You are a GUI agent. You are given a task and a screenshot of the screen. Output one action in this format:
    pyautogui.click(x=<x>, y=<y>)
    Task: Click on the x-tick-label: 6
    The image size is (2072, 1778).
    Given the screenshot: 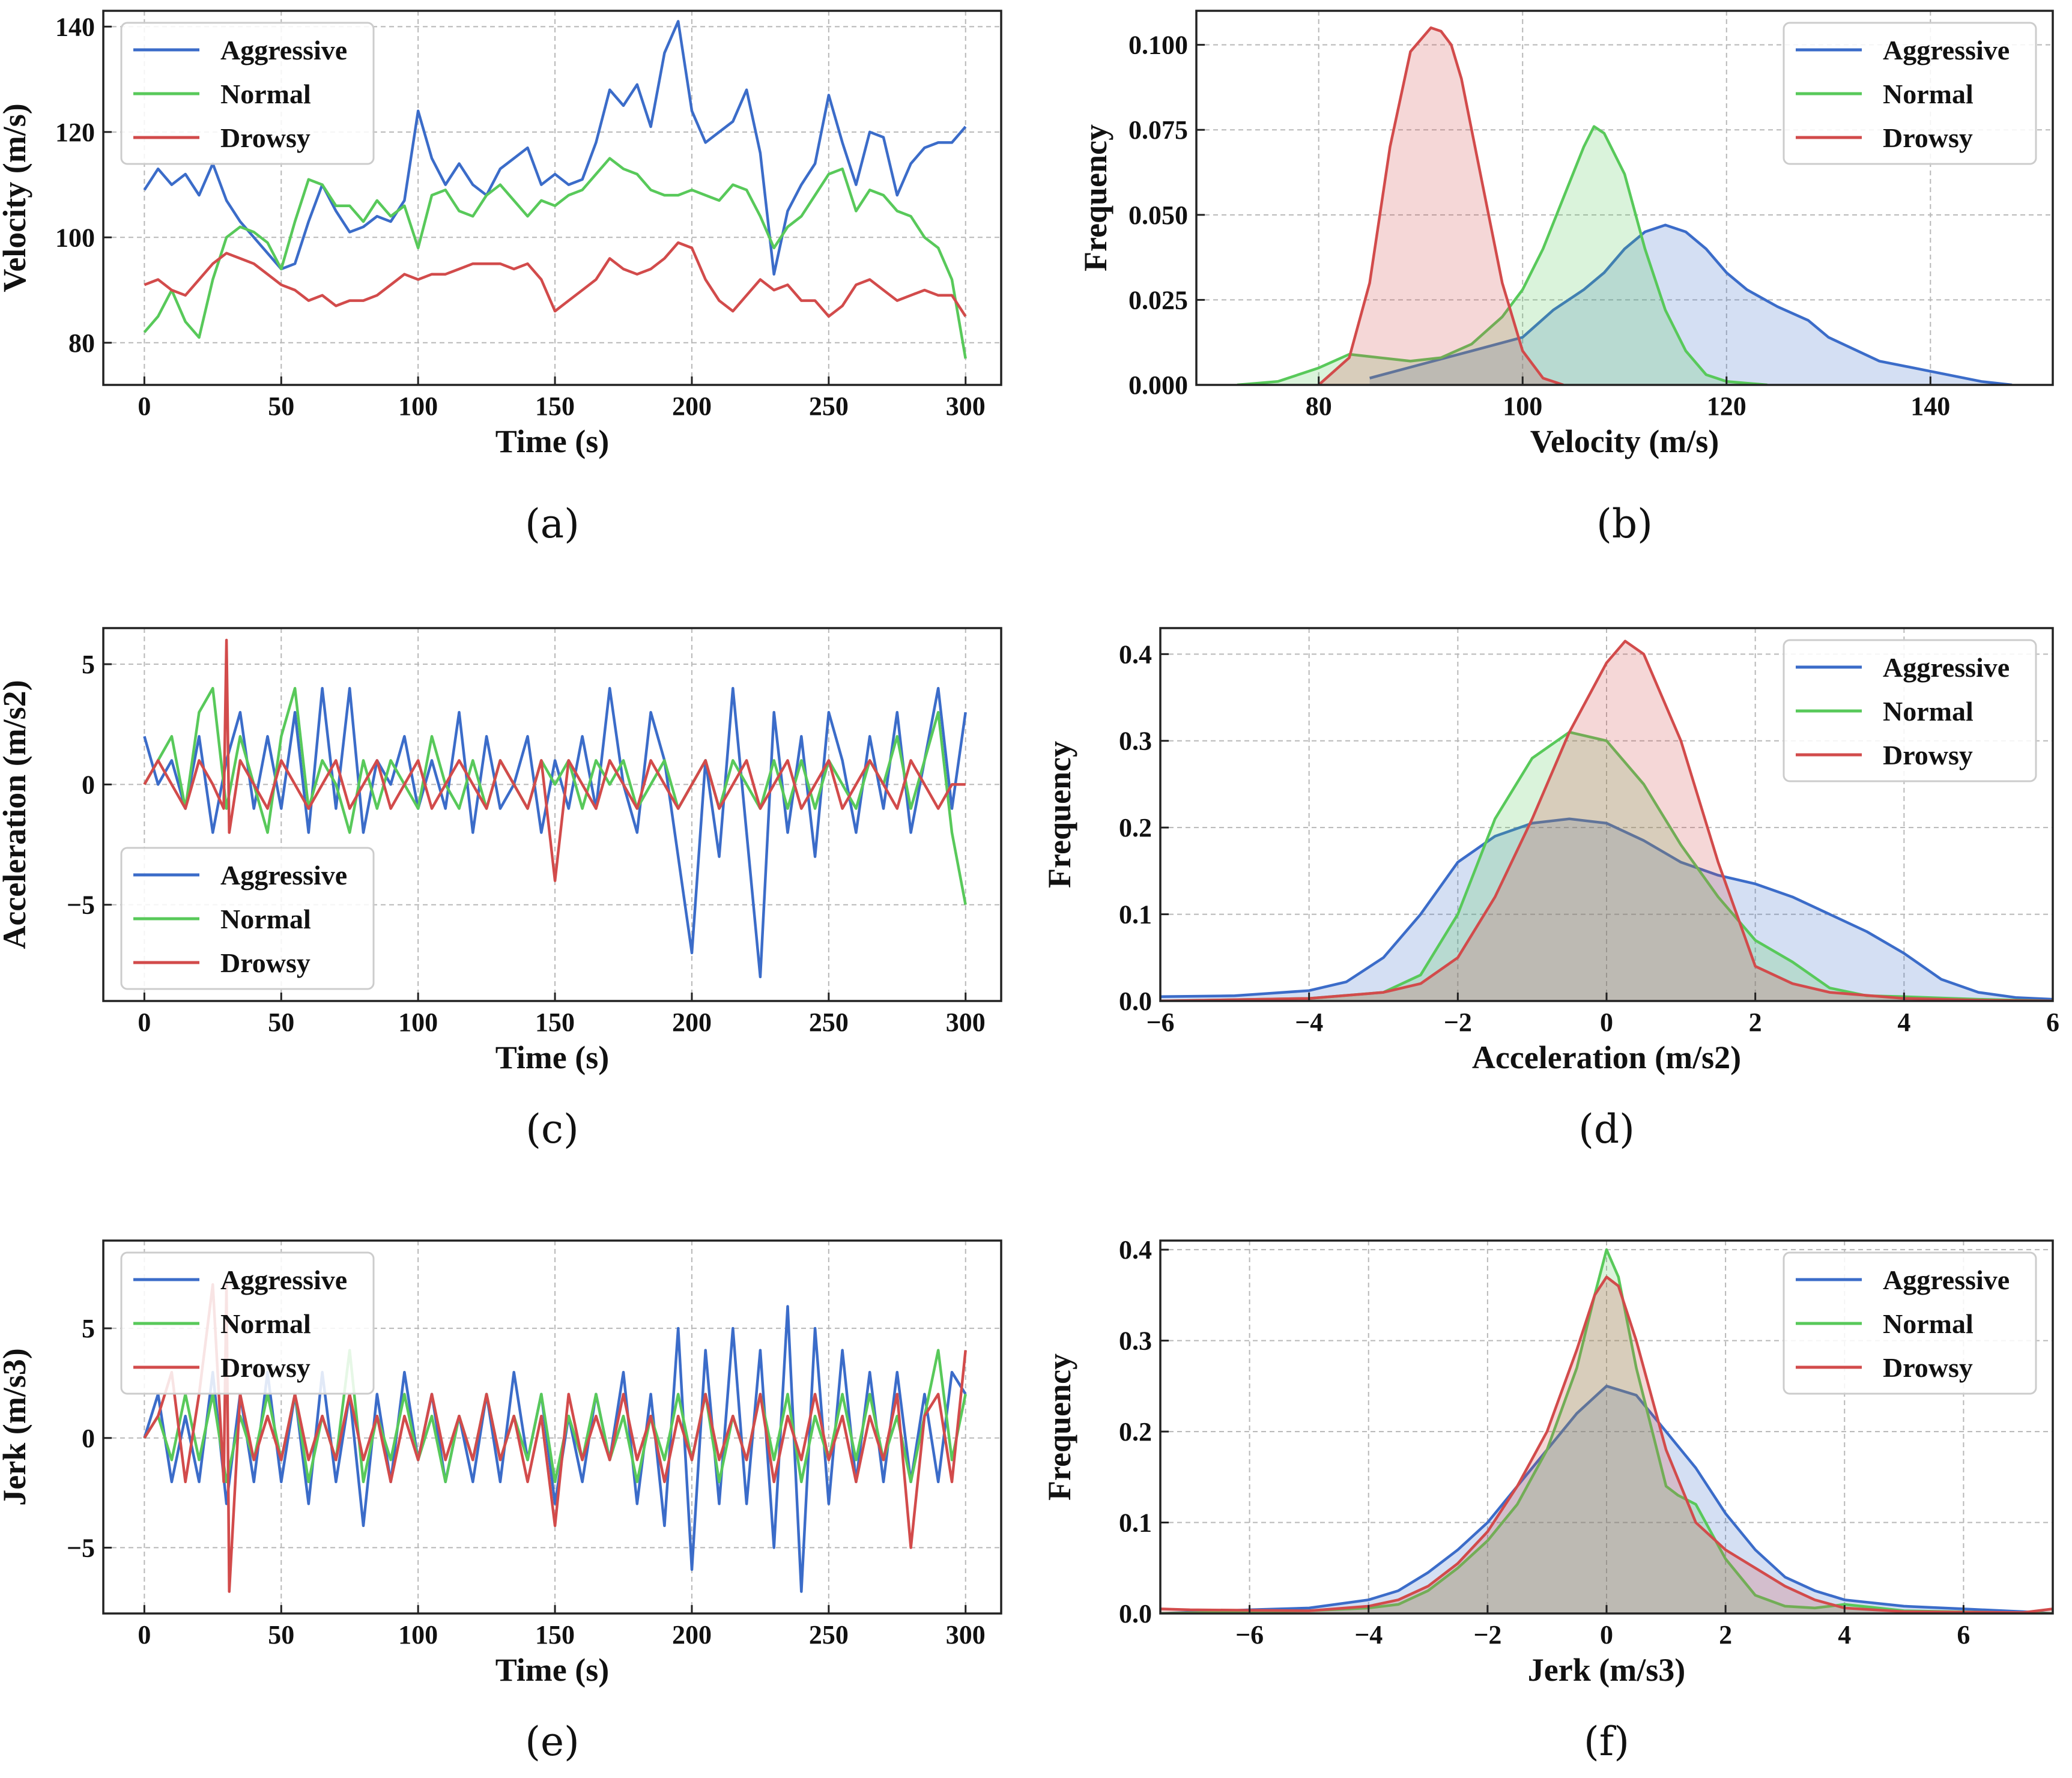 What is the action you would take?
    pyautogui.click(x=1963, y=1634)
    